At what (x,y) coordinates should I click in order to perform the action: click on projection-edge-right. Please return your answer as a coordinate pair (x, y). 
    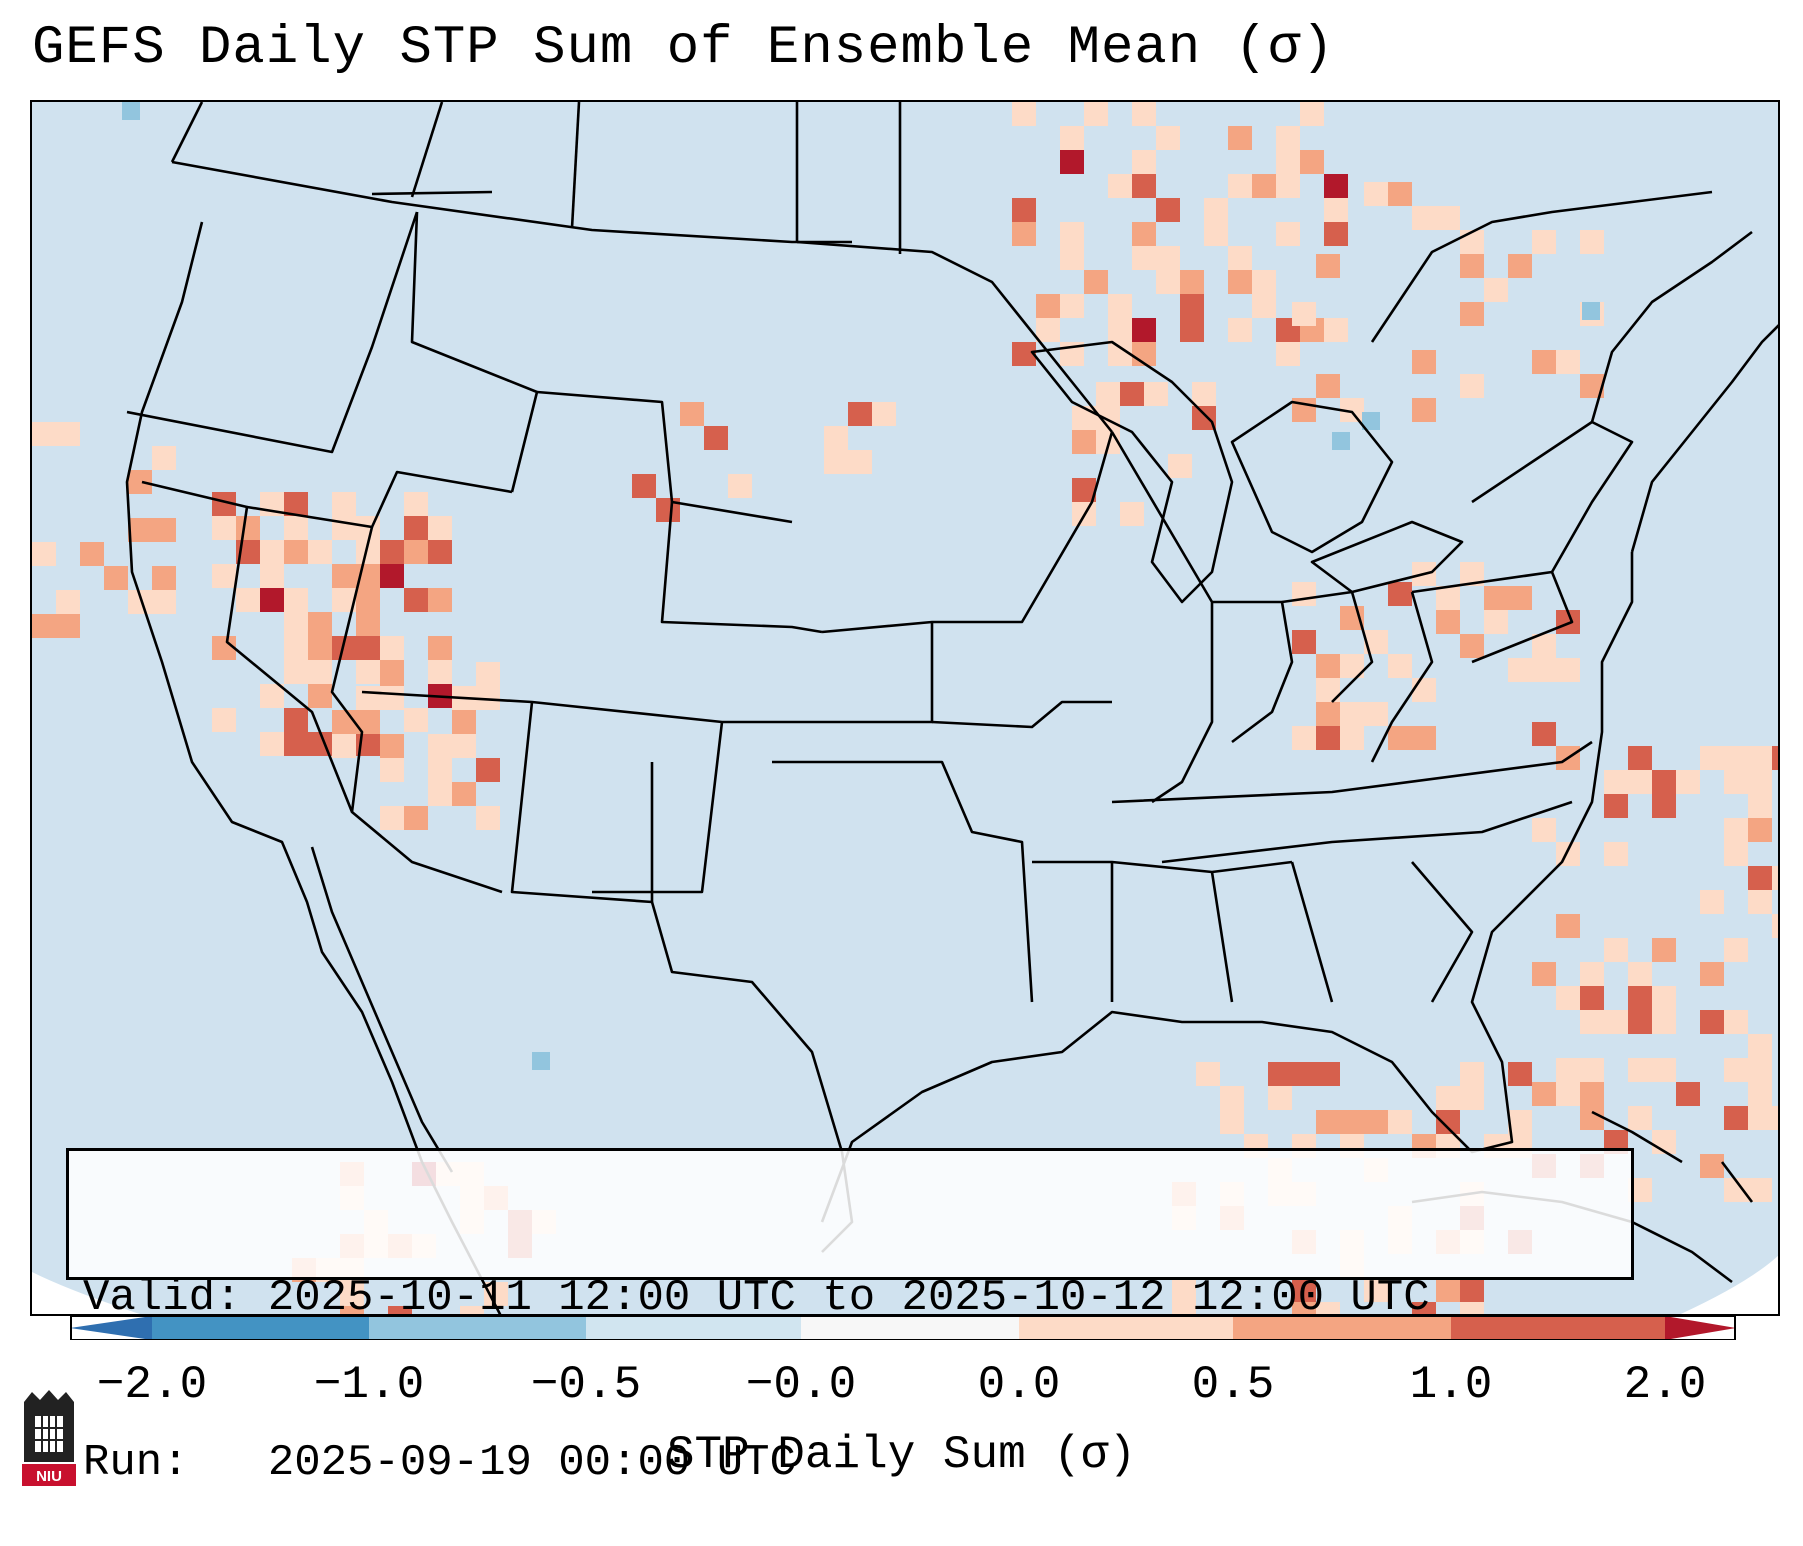
    Looking at the image, I should click on (1729, 1284).